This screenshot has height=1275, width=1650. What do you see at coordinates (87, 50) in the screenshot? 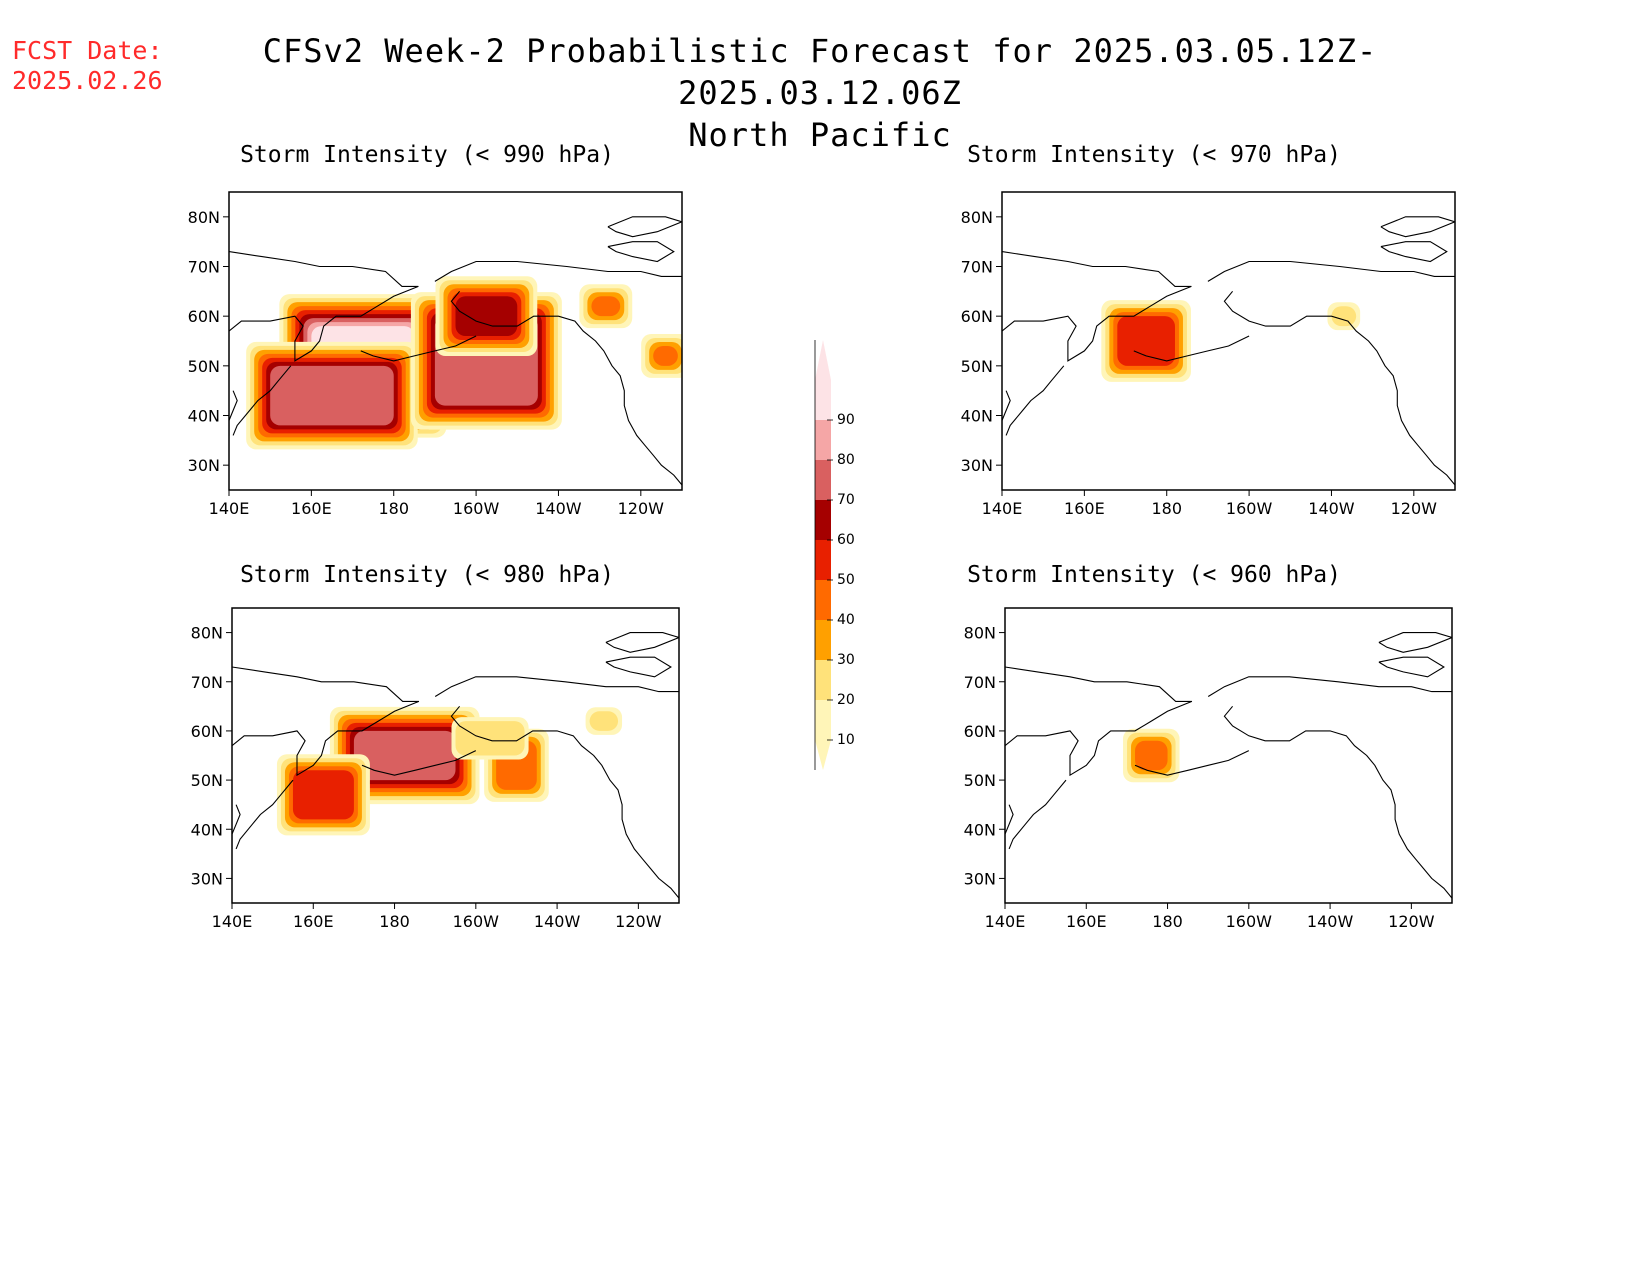
I see `fcst-date-caption: FCST Date:` at bounding box center [87, 50].